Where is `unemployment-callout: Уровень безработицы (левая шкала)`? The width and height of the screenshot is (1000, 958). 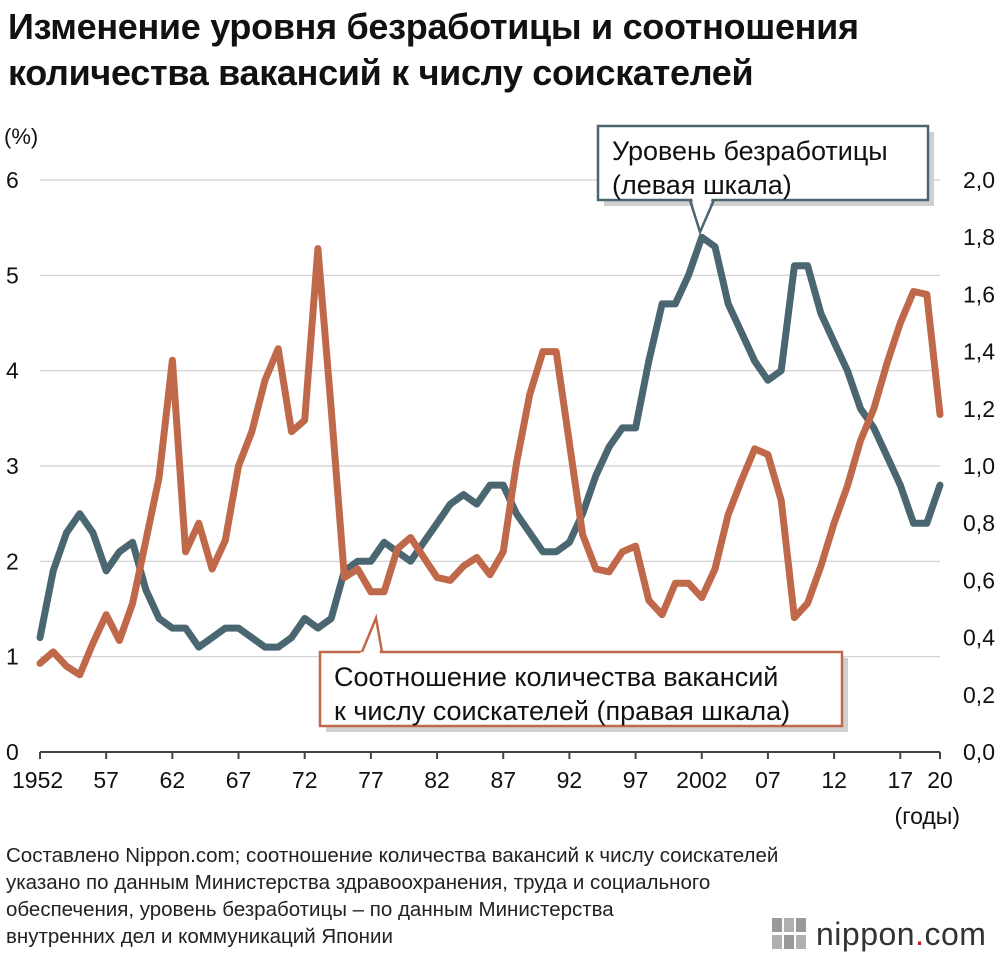 unemployment-callout: Уровень безработицы (левая шкала) is located at coordinates (765, 180).